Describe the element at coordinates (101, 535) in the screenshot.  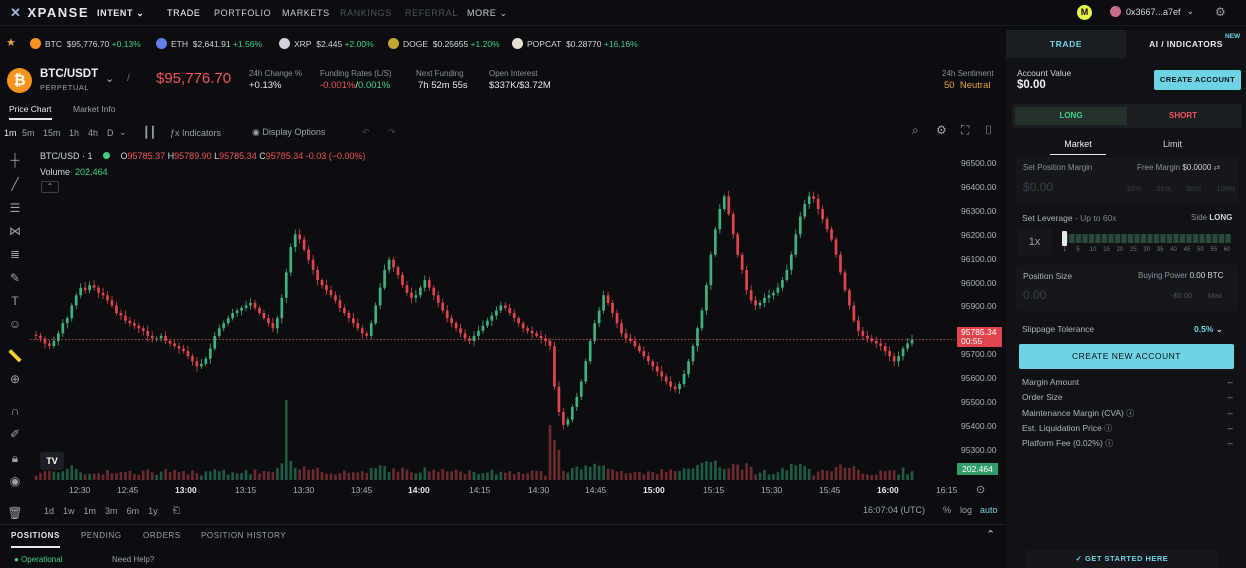
I see `tab-pending: PENDING` at that location.